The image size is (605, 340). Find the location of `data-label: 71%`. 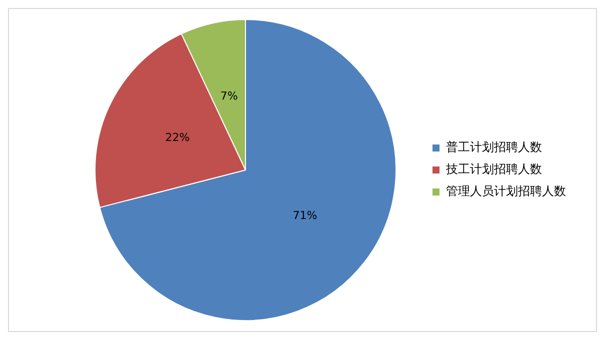

data-label: 71% is located at coordinates (305, 215).